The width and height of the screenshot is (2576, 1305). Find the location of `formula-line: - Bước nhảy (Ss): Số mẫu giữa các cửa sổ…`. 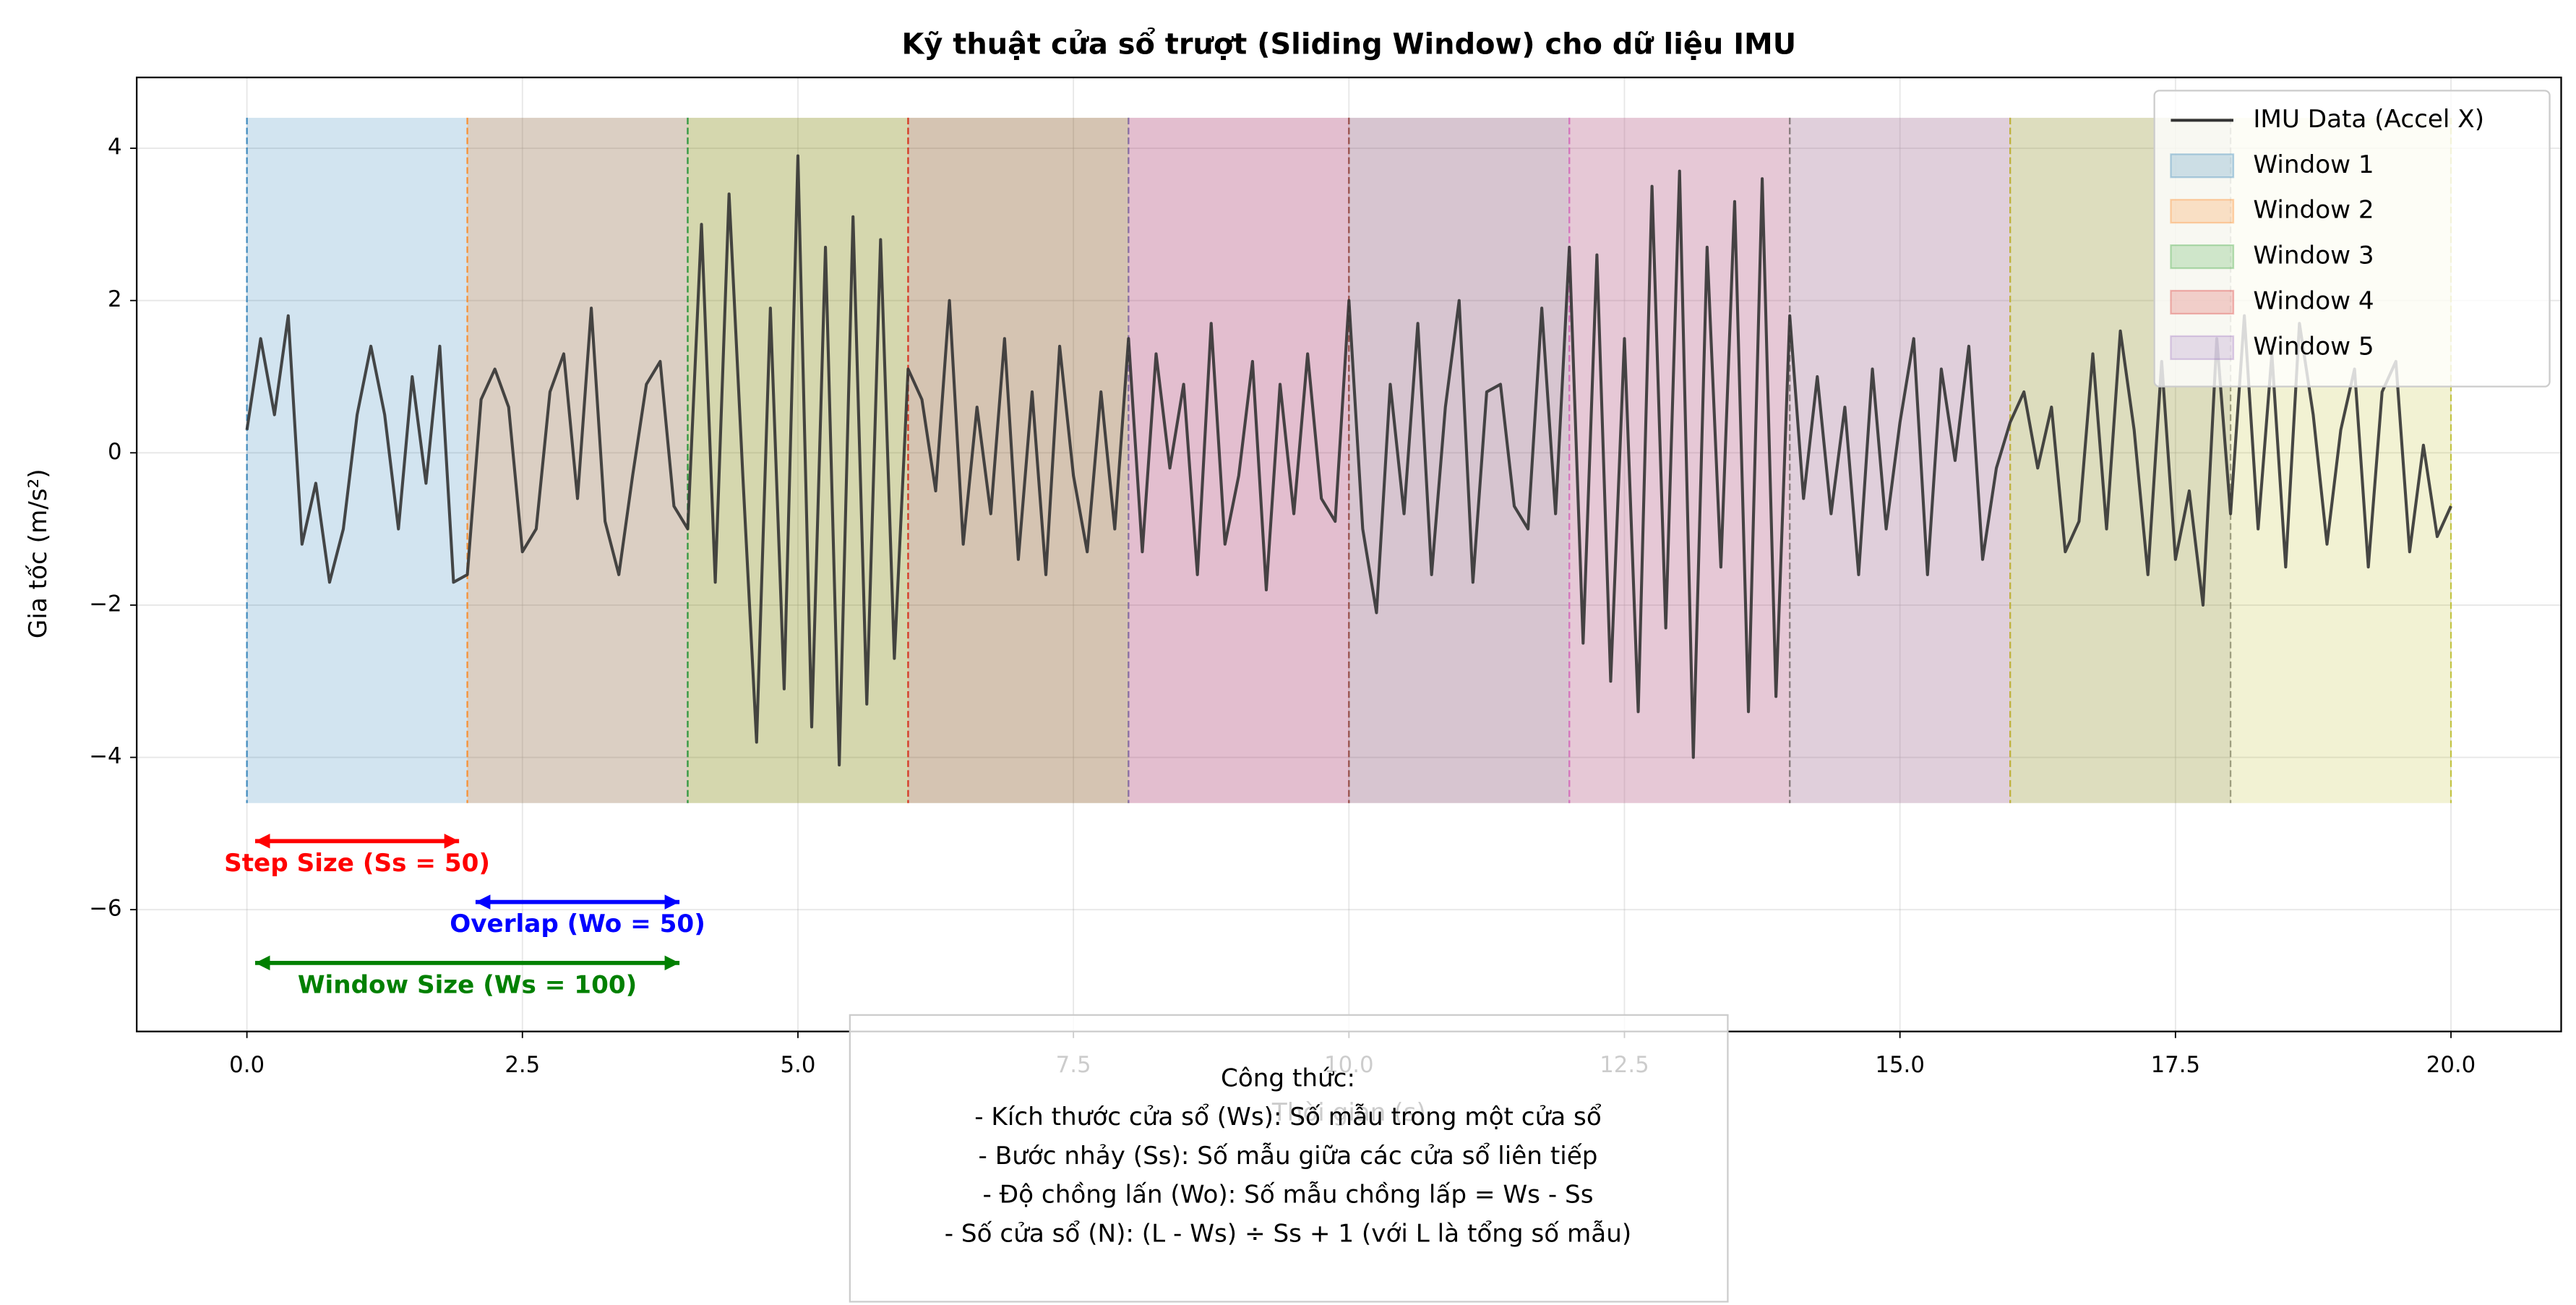

formula-line: - Bước nhảy (Ss): Số mẫu giữa các cửa sổ… is located at coordinates (1289, 1156).